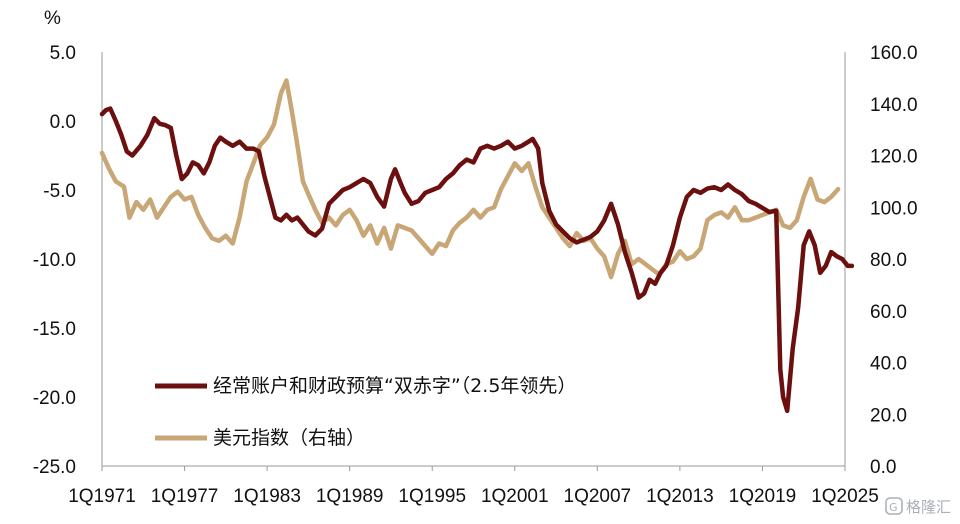  Describe the element at coordinates (59, 191) in the screenshot. I see `left-tick-label: -5.0` at that location.